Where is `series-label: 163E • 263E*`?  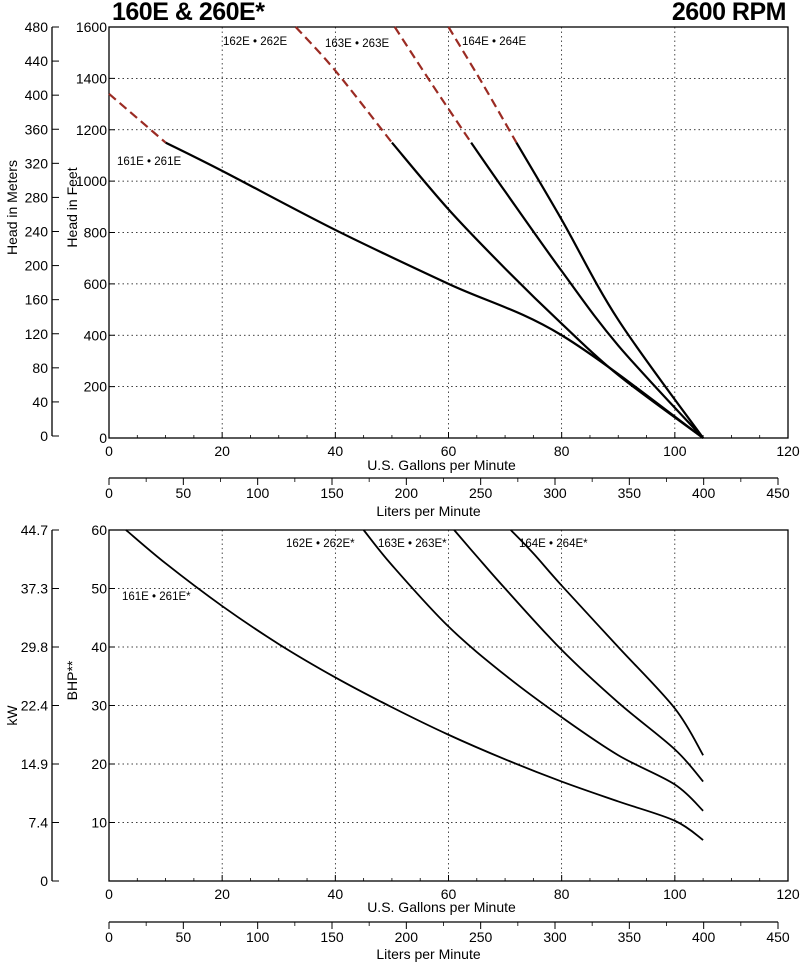 series-label: 163E • 263E* is located at coordinates (412, 544).